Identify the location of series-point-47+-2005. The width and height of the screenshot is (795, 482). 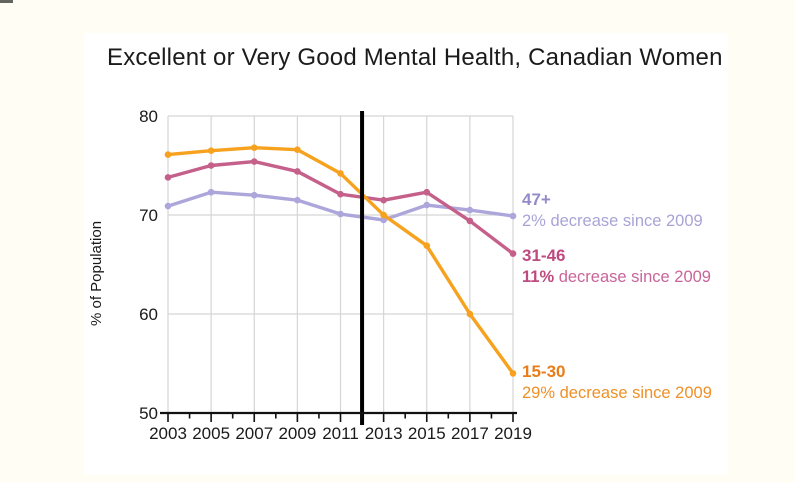
(211, 192).